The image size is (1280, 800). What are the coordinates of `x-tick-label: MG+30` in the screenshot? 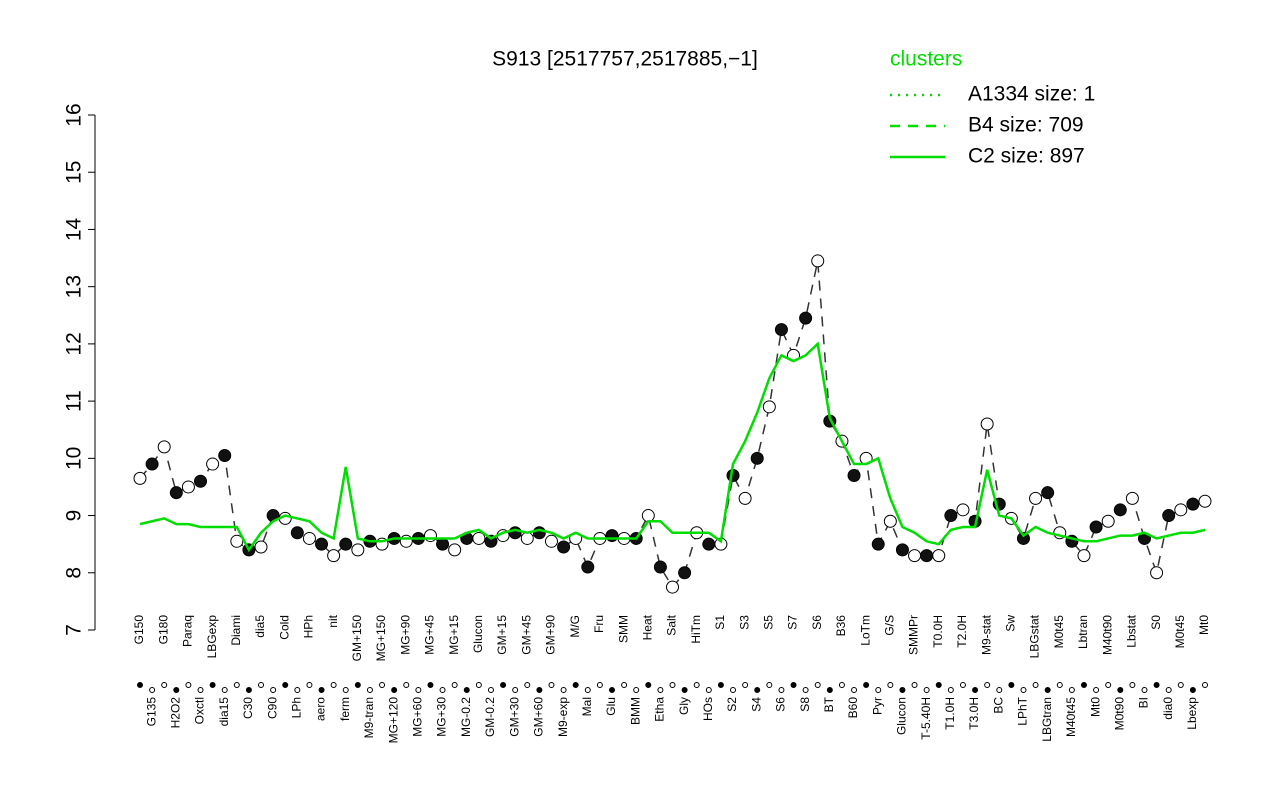 It's located at (442, 717).